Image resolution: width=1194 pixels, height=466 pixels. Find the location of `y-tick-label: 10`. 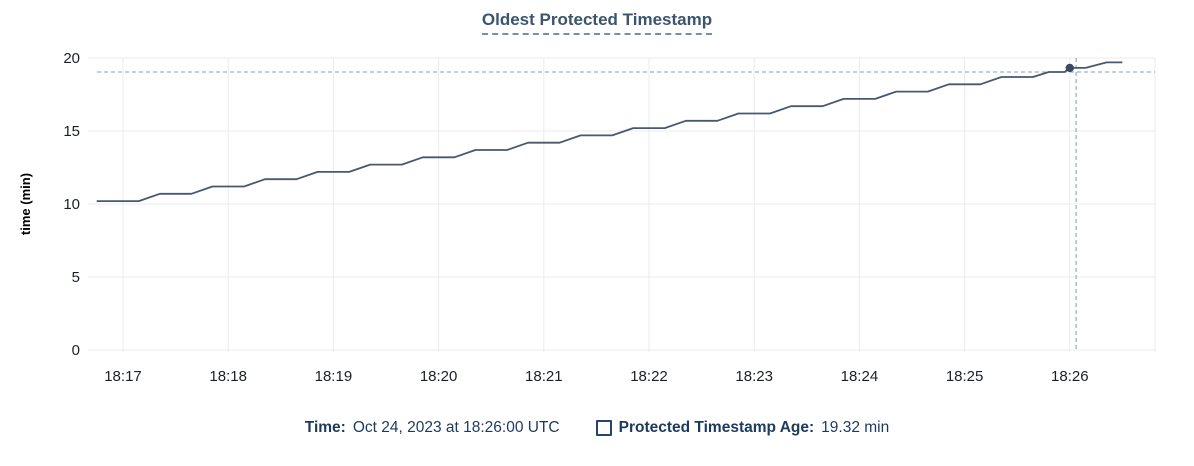

y-tick-label: 10 is located at coordinates (71, 204).